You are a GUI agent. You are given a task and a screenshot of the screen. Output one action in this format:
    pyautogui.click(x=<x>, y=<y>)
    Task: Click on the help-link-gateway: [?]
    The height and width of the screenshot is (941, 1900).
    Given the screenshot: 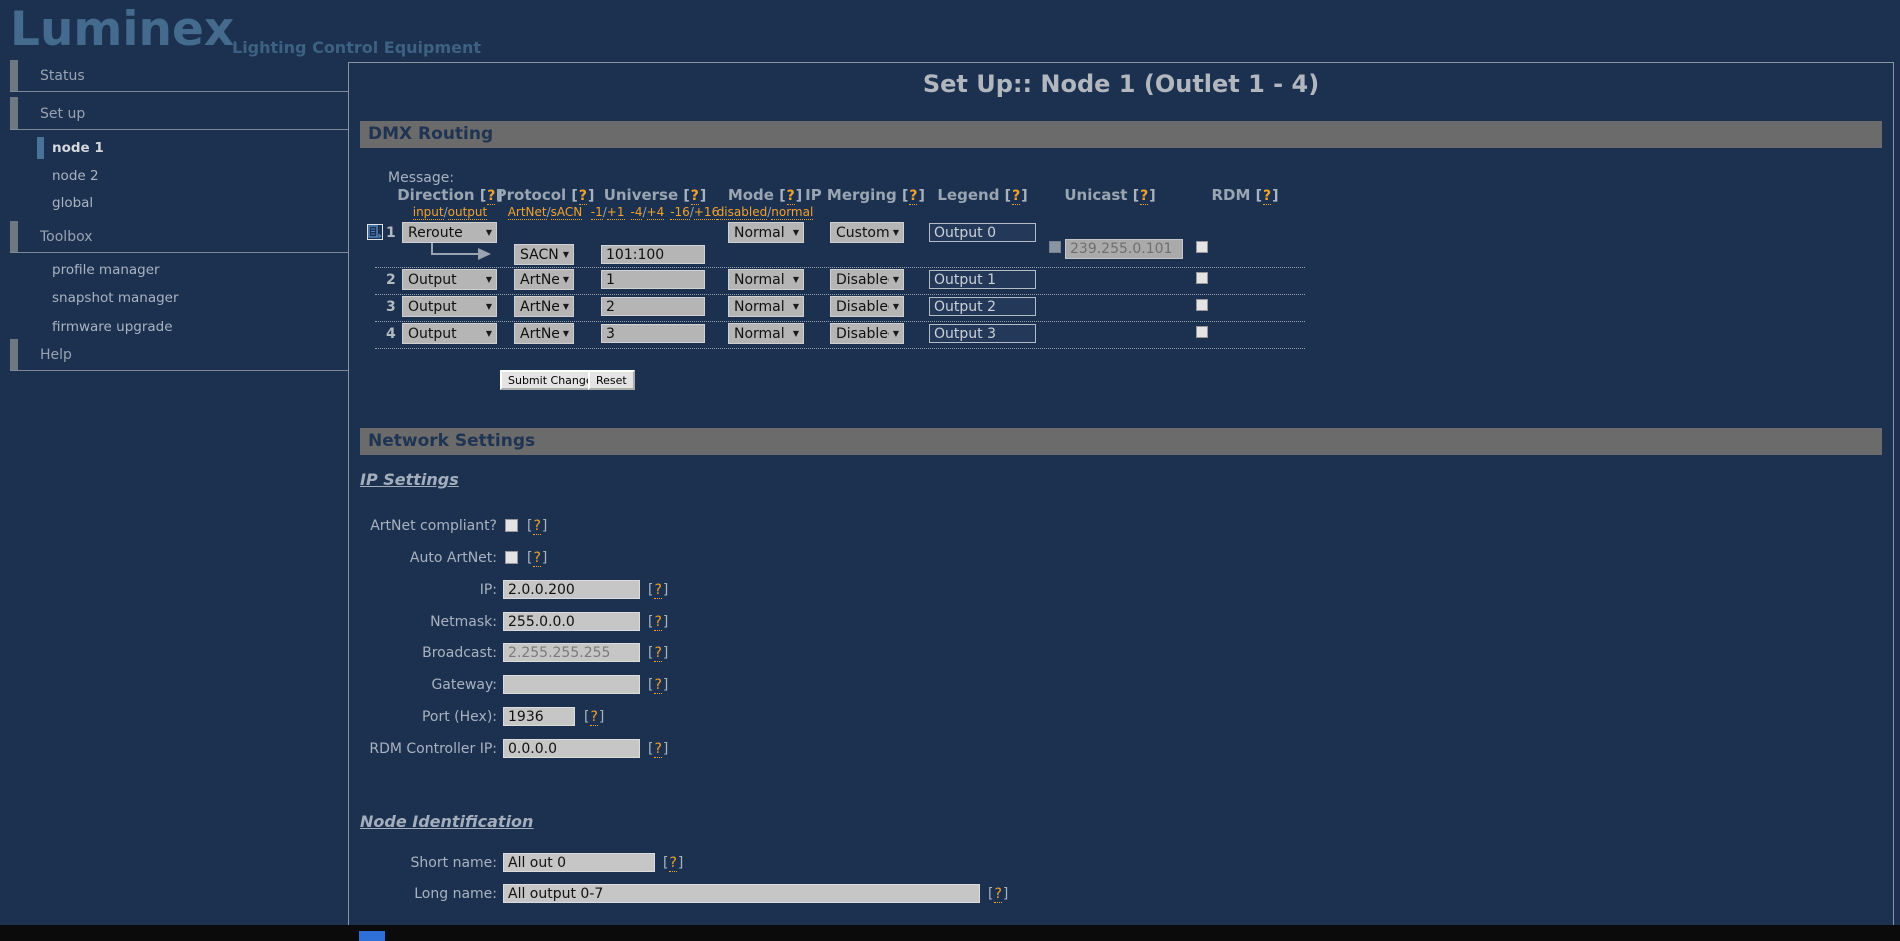 What is the action you would take?
    pyautogui.click(x=658, y=685)
    